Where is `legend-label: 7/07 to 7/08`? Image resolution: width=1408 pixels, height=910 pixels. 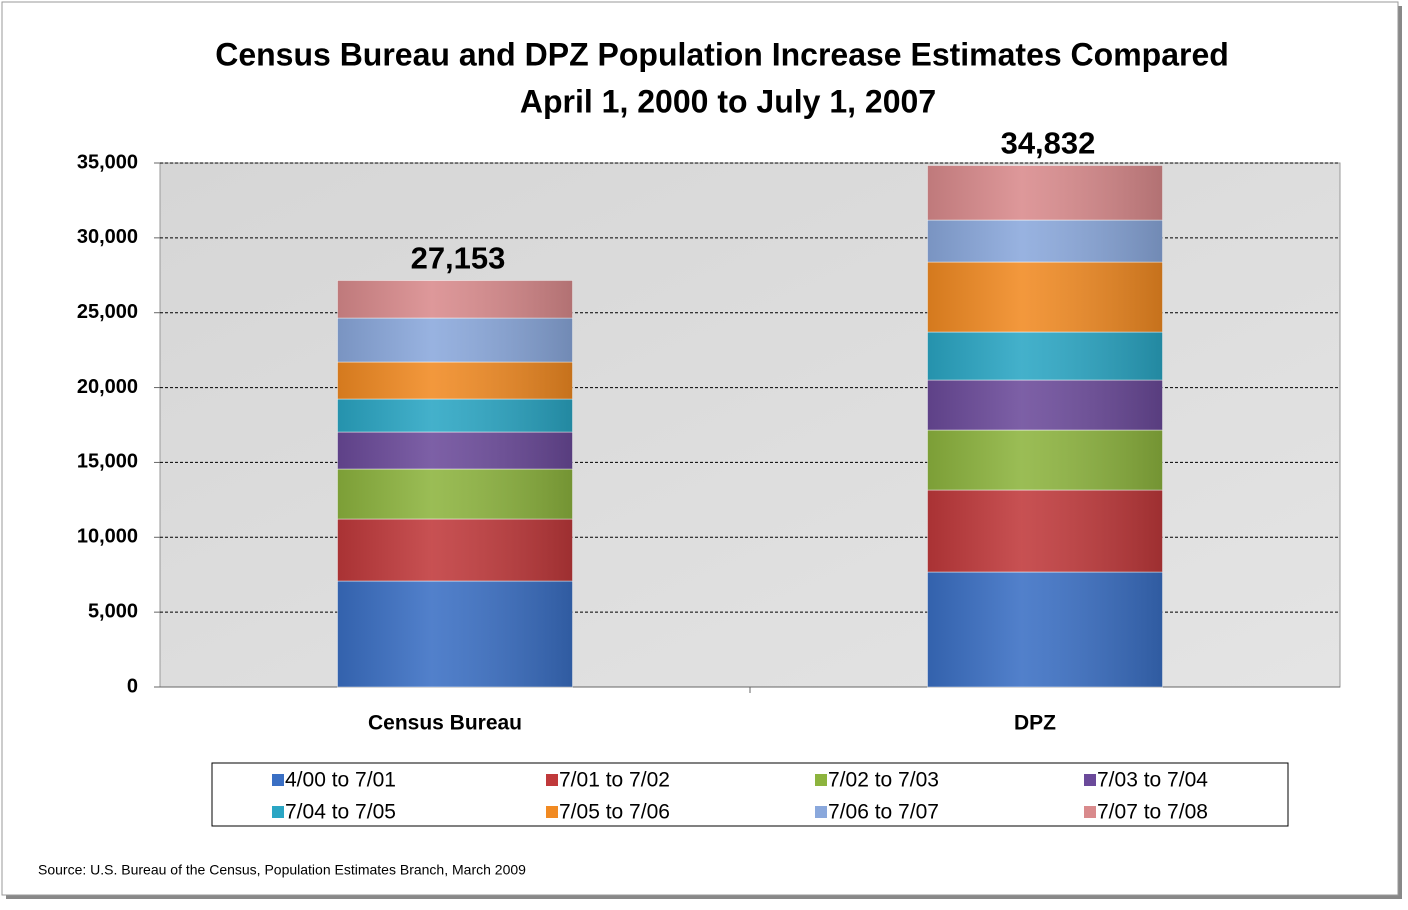
legend-label: 7/07 to 7/08 is located at coordinates (1152, 812).